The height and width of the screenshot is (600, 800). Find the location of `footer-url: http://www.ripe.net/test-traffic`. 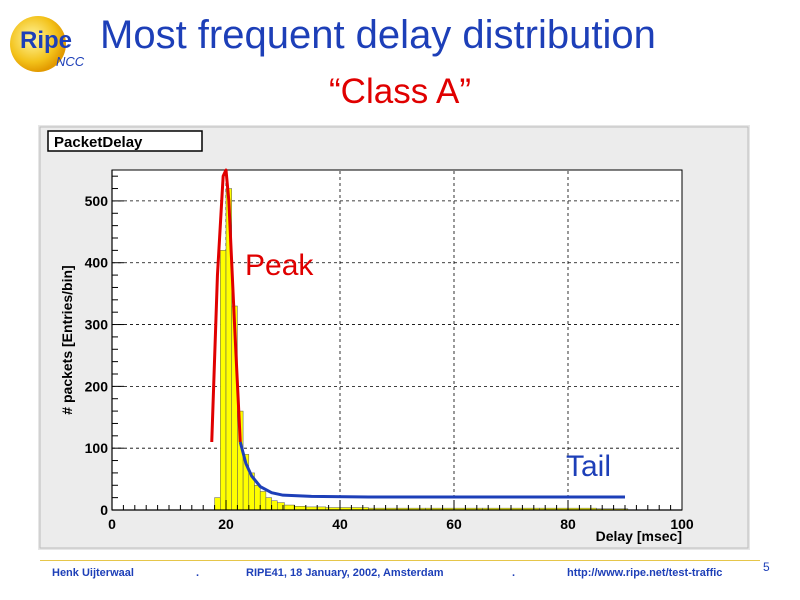

footer-url: http://www.ripe.net/test-traffic is located at coordinates (645, 573).